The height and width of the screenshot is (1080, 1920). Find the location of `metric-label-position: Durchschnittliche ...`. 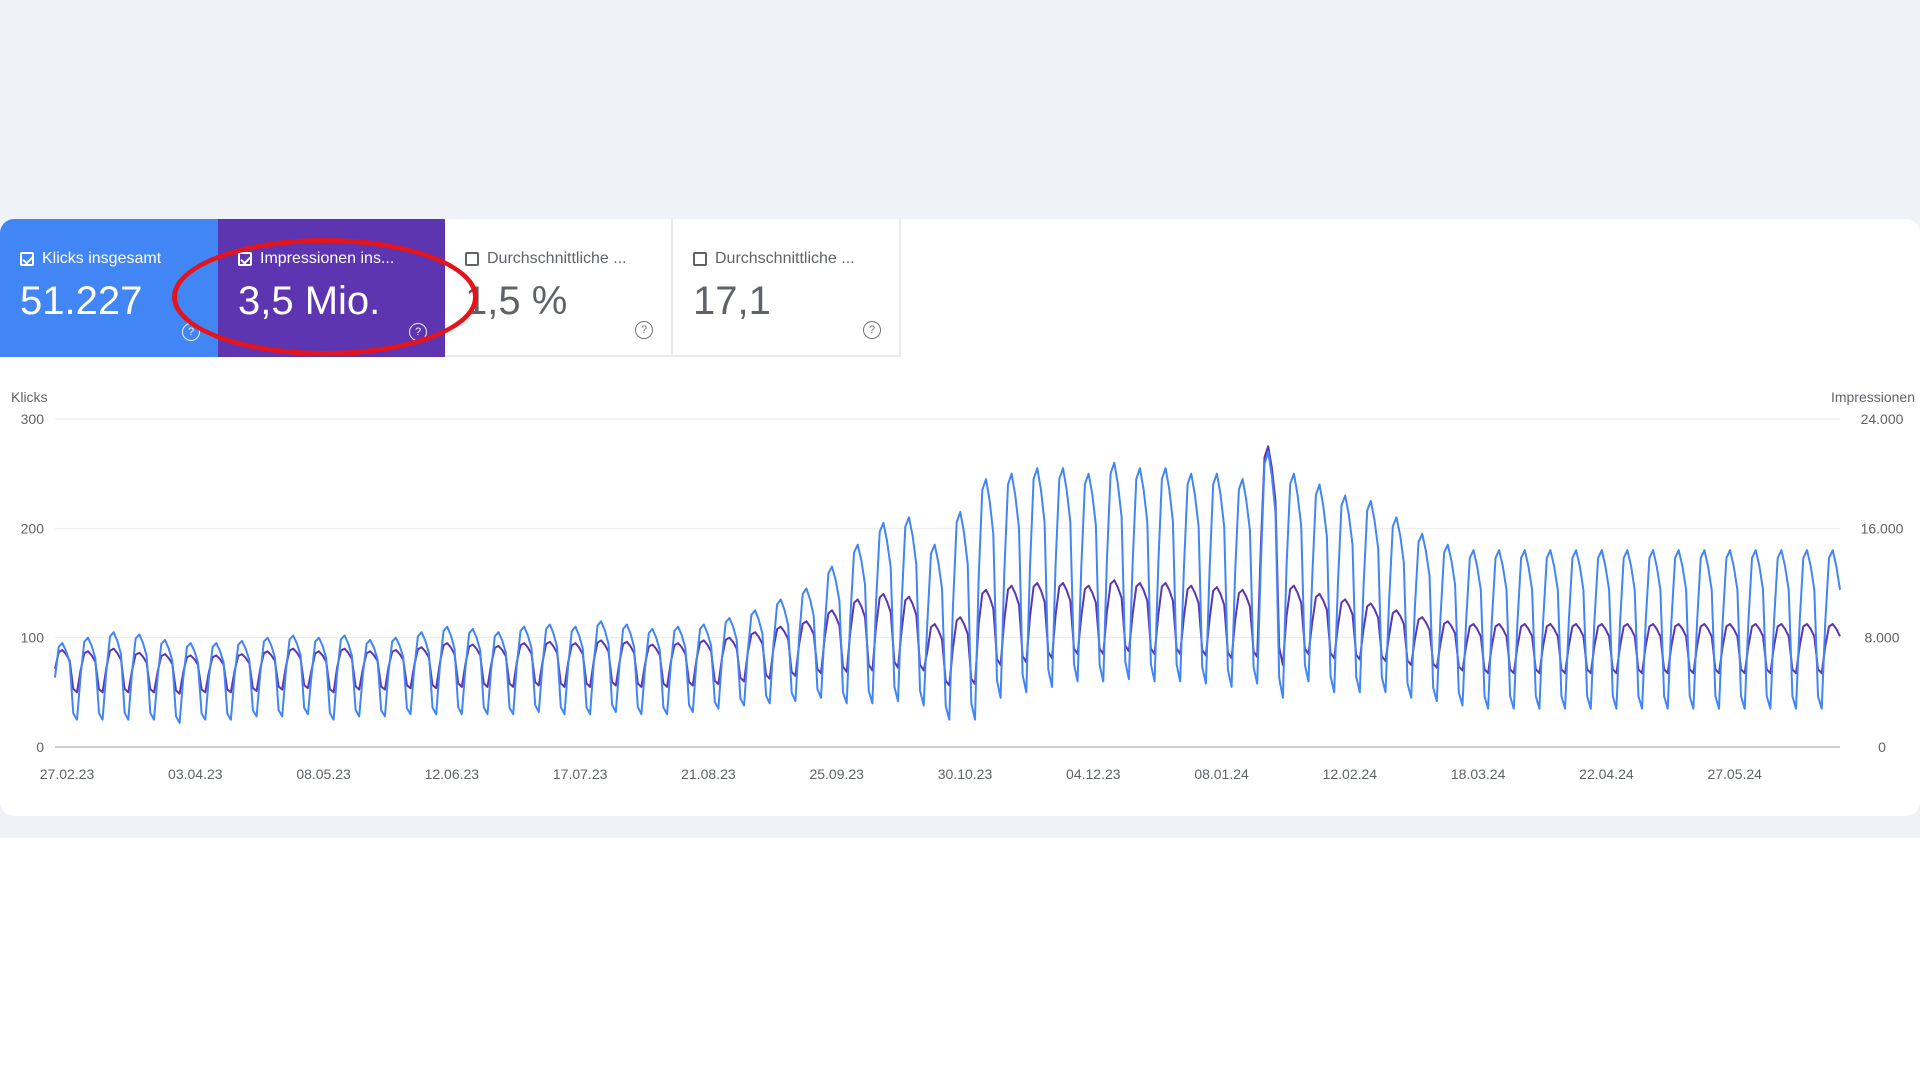

metric-label-position: Durchschnittliche ... is located at coordinates (785, 258).